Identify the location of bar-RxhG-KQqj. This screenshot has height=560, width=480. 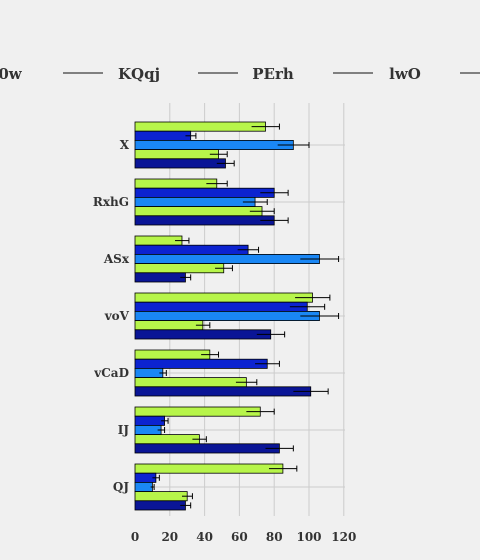
(204, 192).